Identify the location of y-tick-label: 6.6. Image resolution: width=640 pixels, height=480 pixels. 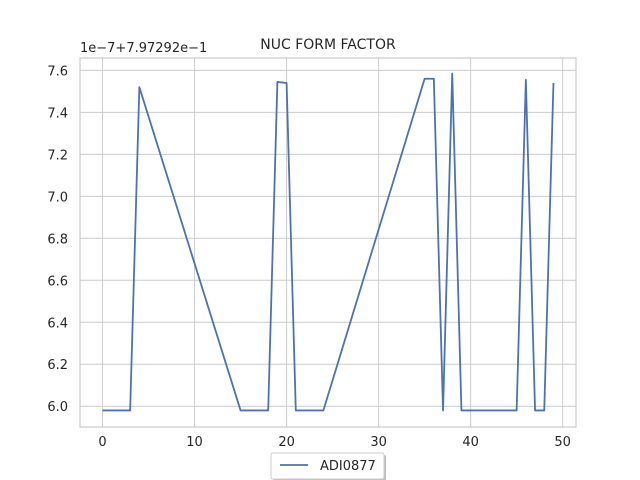
(57, 281).